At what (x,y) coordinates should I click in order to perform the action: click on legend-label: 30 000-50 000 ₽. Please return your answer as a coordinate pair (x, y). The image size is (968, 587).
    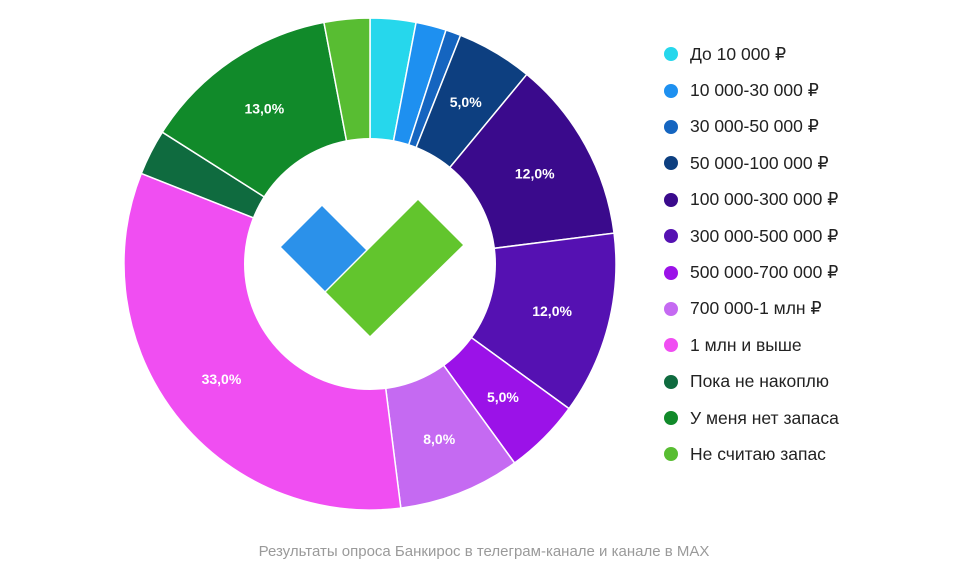
    Looking at the image, I should click on (754, 126).